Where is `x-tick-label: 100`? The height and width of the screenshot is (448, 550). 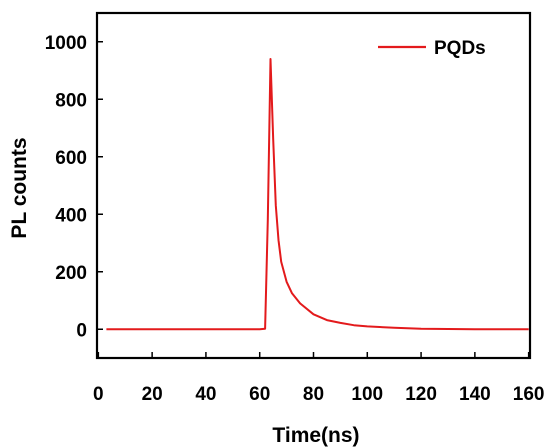
x-tick-label: 100 is located at coordinates (367, 394).